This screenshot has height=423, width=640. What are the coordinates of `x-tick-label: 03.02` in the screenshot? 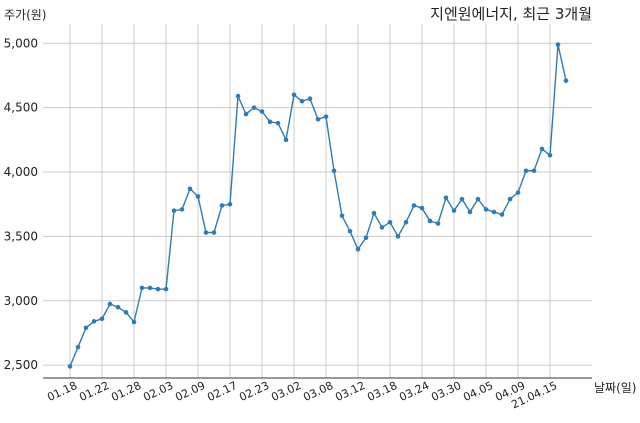 It's located at (286, 391).